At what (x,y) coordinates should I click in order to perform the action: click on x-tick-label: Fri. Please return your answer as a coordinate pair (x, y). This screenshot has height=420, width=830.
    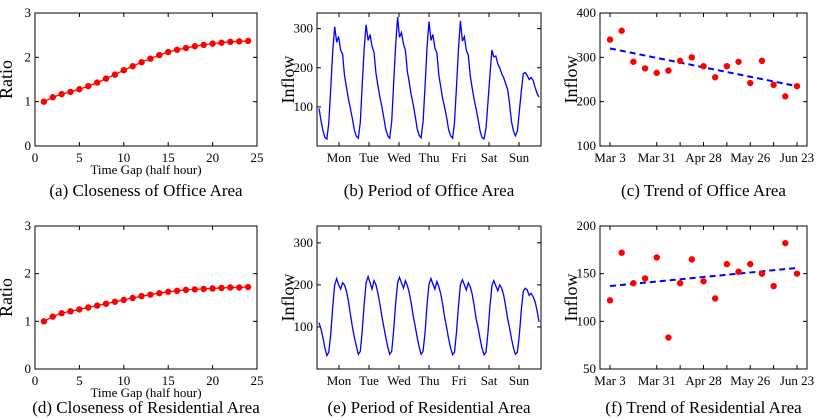
    Looking at the image, I should click on (459, 380).